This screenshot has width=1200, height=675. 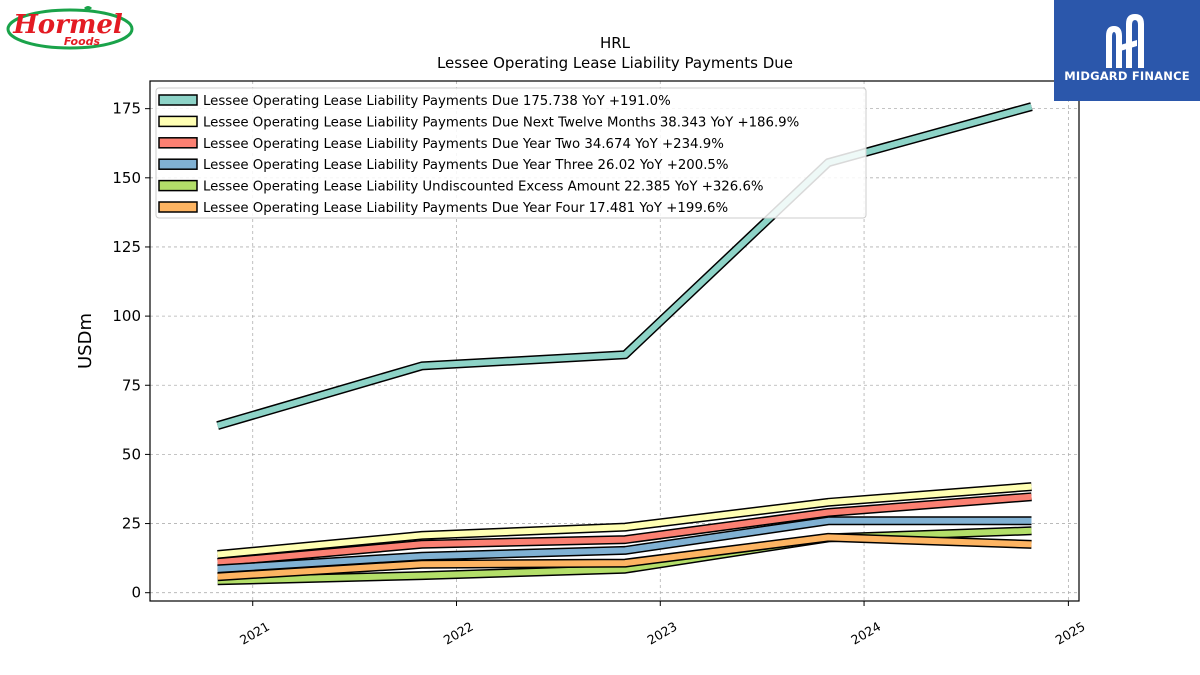 I want to click on y-tick-label: 175, so click(x=126, y=109).